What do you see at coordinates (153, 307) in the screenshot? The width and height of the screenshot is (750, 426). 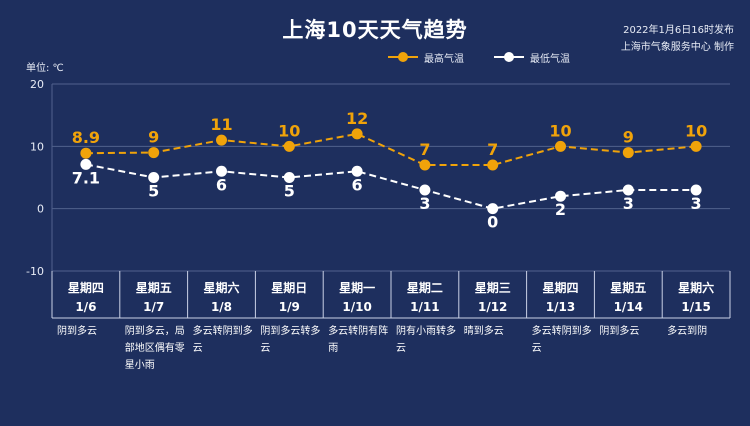 I see `date-label: 1/7` at bounding box center [153, 307].